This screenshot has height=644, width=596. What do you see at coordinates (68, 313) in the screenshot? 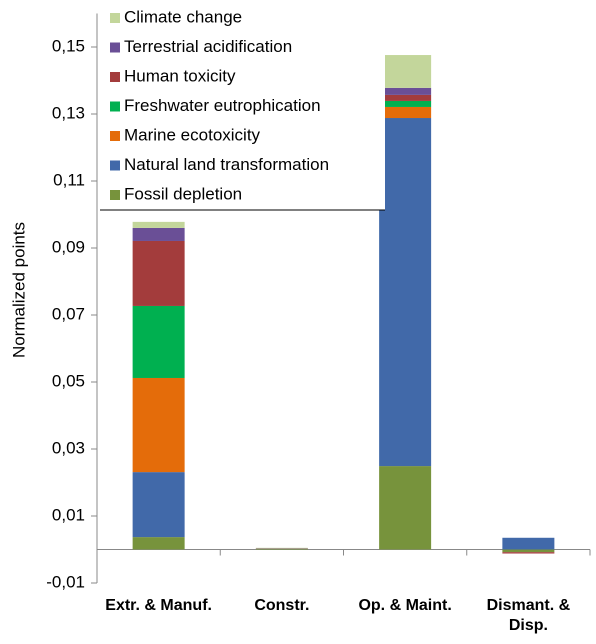
I see `y-tick-label: 0,07` at bounding box center [68, 313].